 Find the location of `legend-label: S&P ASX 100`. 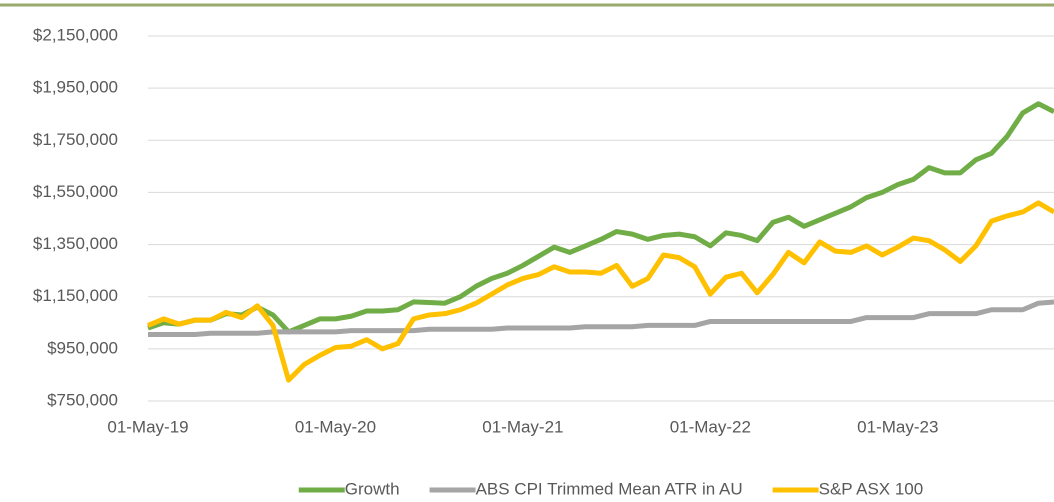

legend-label: S&P ASX 100 is located at coordinates (871, 488).